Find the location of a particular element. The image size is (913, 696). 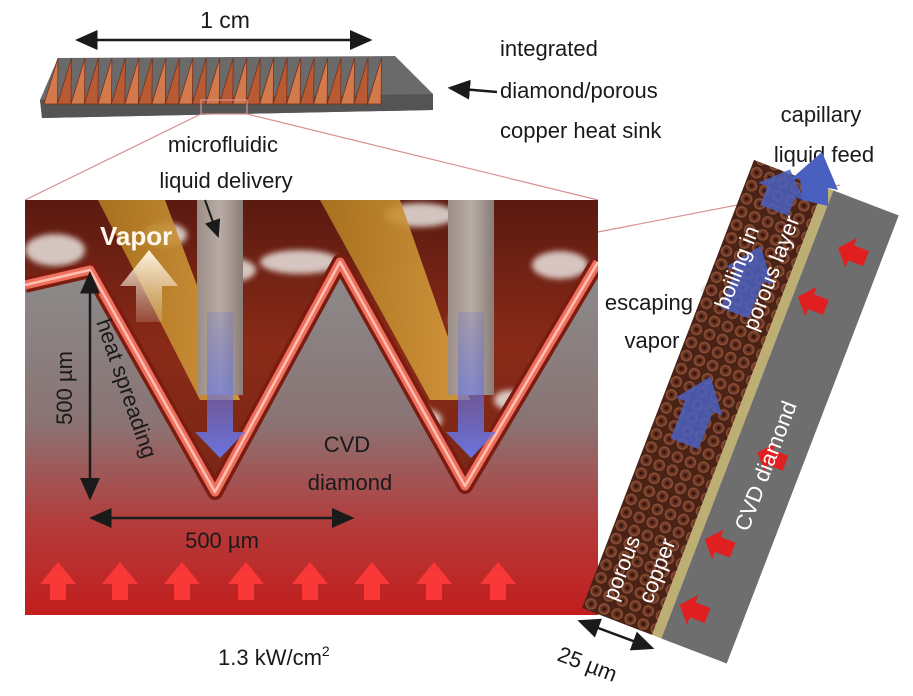

vapor-arrow is located at coordinates (149, 286).